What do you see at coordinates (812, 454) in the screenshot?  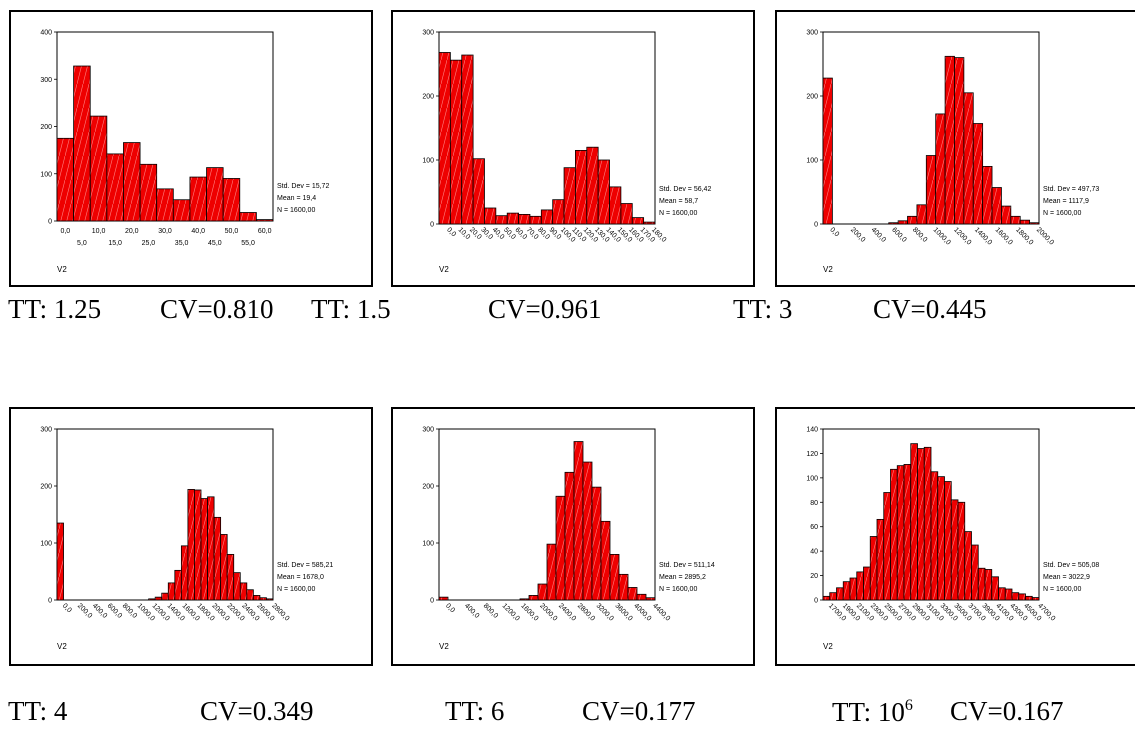 I see `y-tick-label: 120` at bounding box center [812, 454].